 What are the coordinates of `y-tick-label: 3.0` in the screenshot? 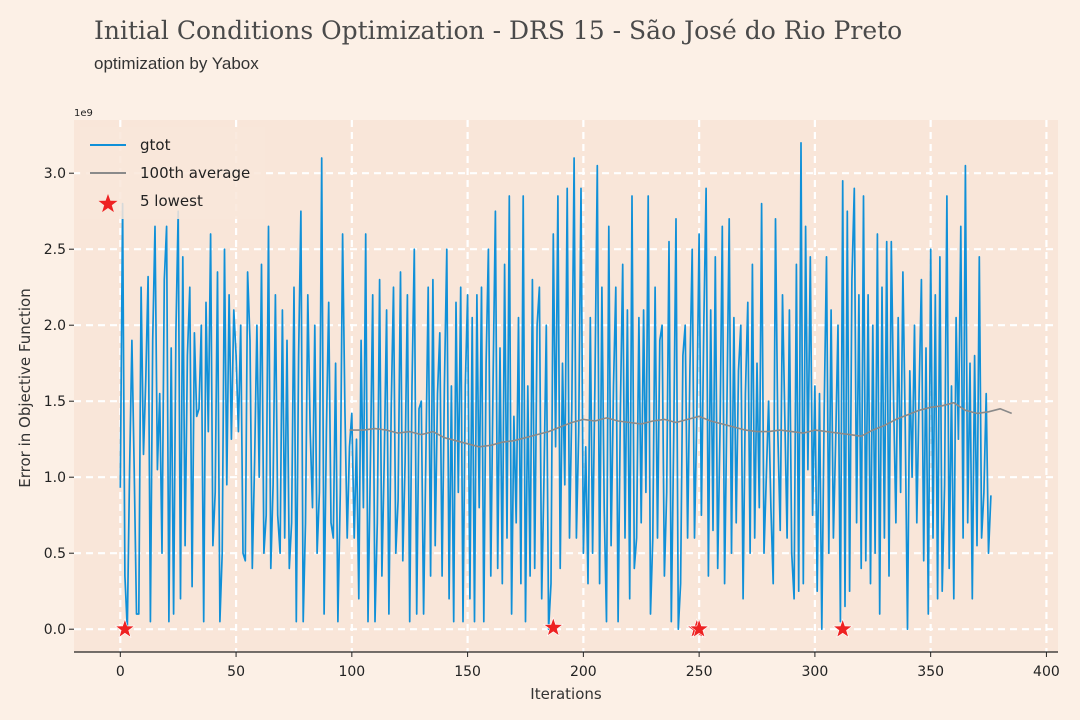 It's located at (55, 174).